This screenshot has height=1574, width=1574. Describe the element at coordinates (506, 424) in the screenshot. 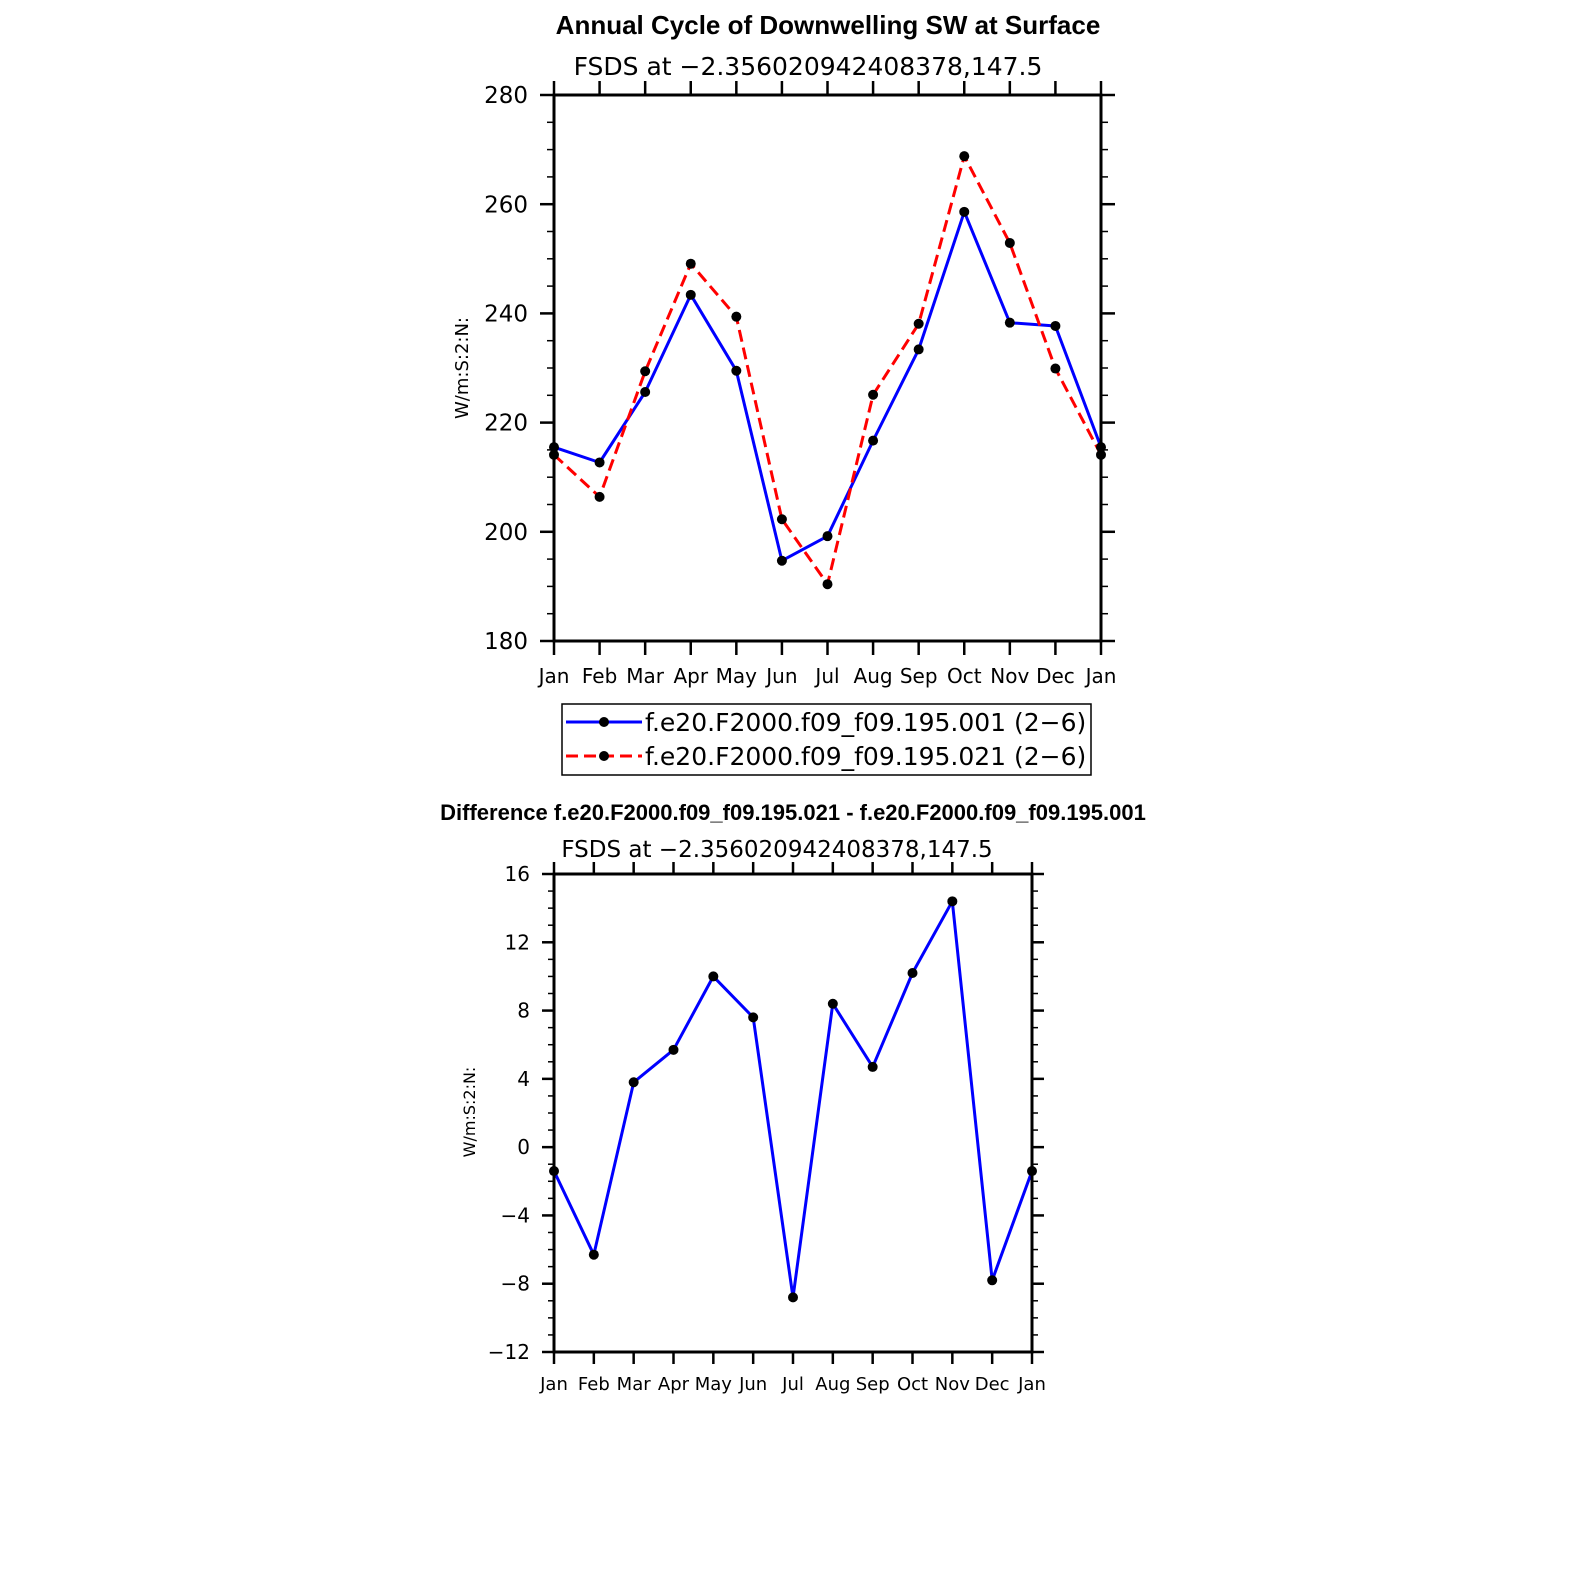

I see `top-ytick-label: 220` at that location.